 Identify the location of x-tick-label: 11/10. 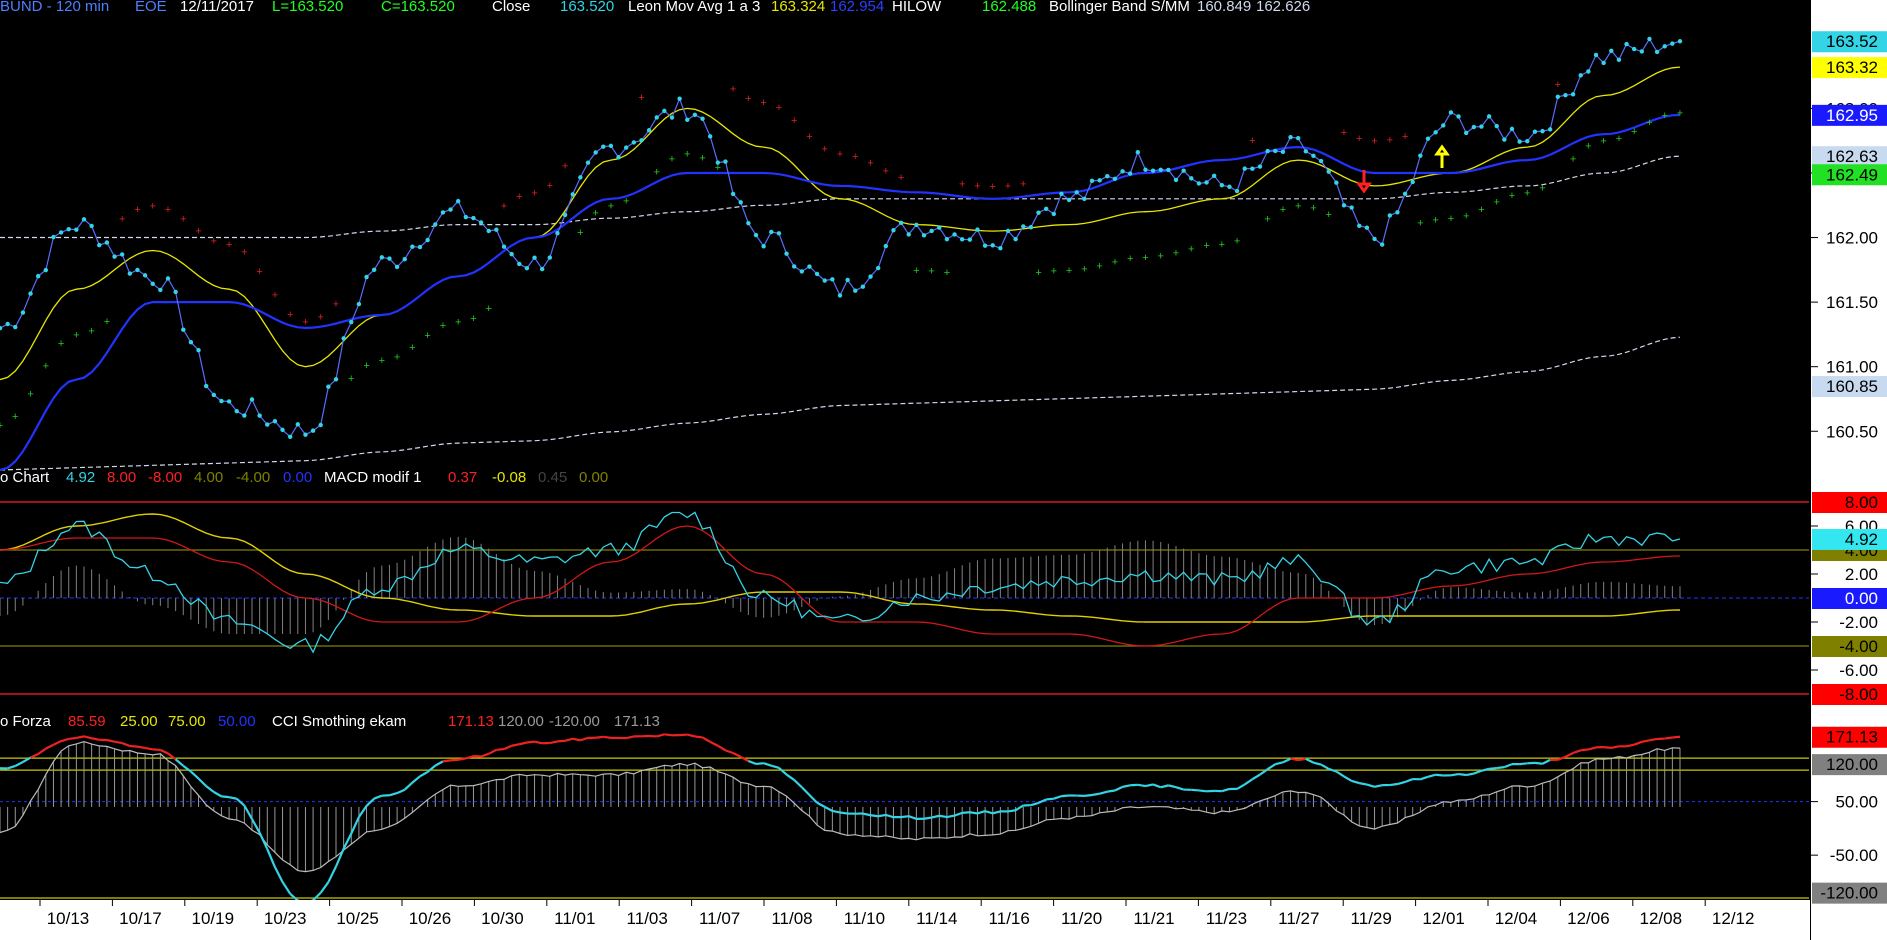
(864, 918).